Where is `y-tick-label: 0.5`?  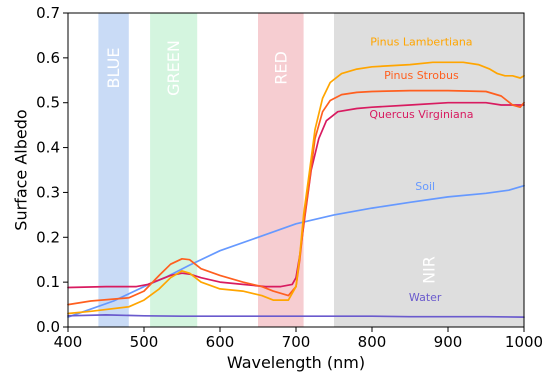
y-tick-label: 0.5 is located at coordinates (48, 103).